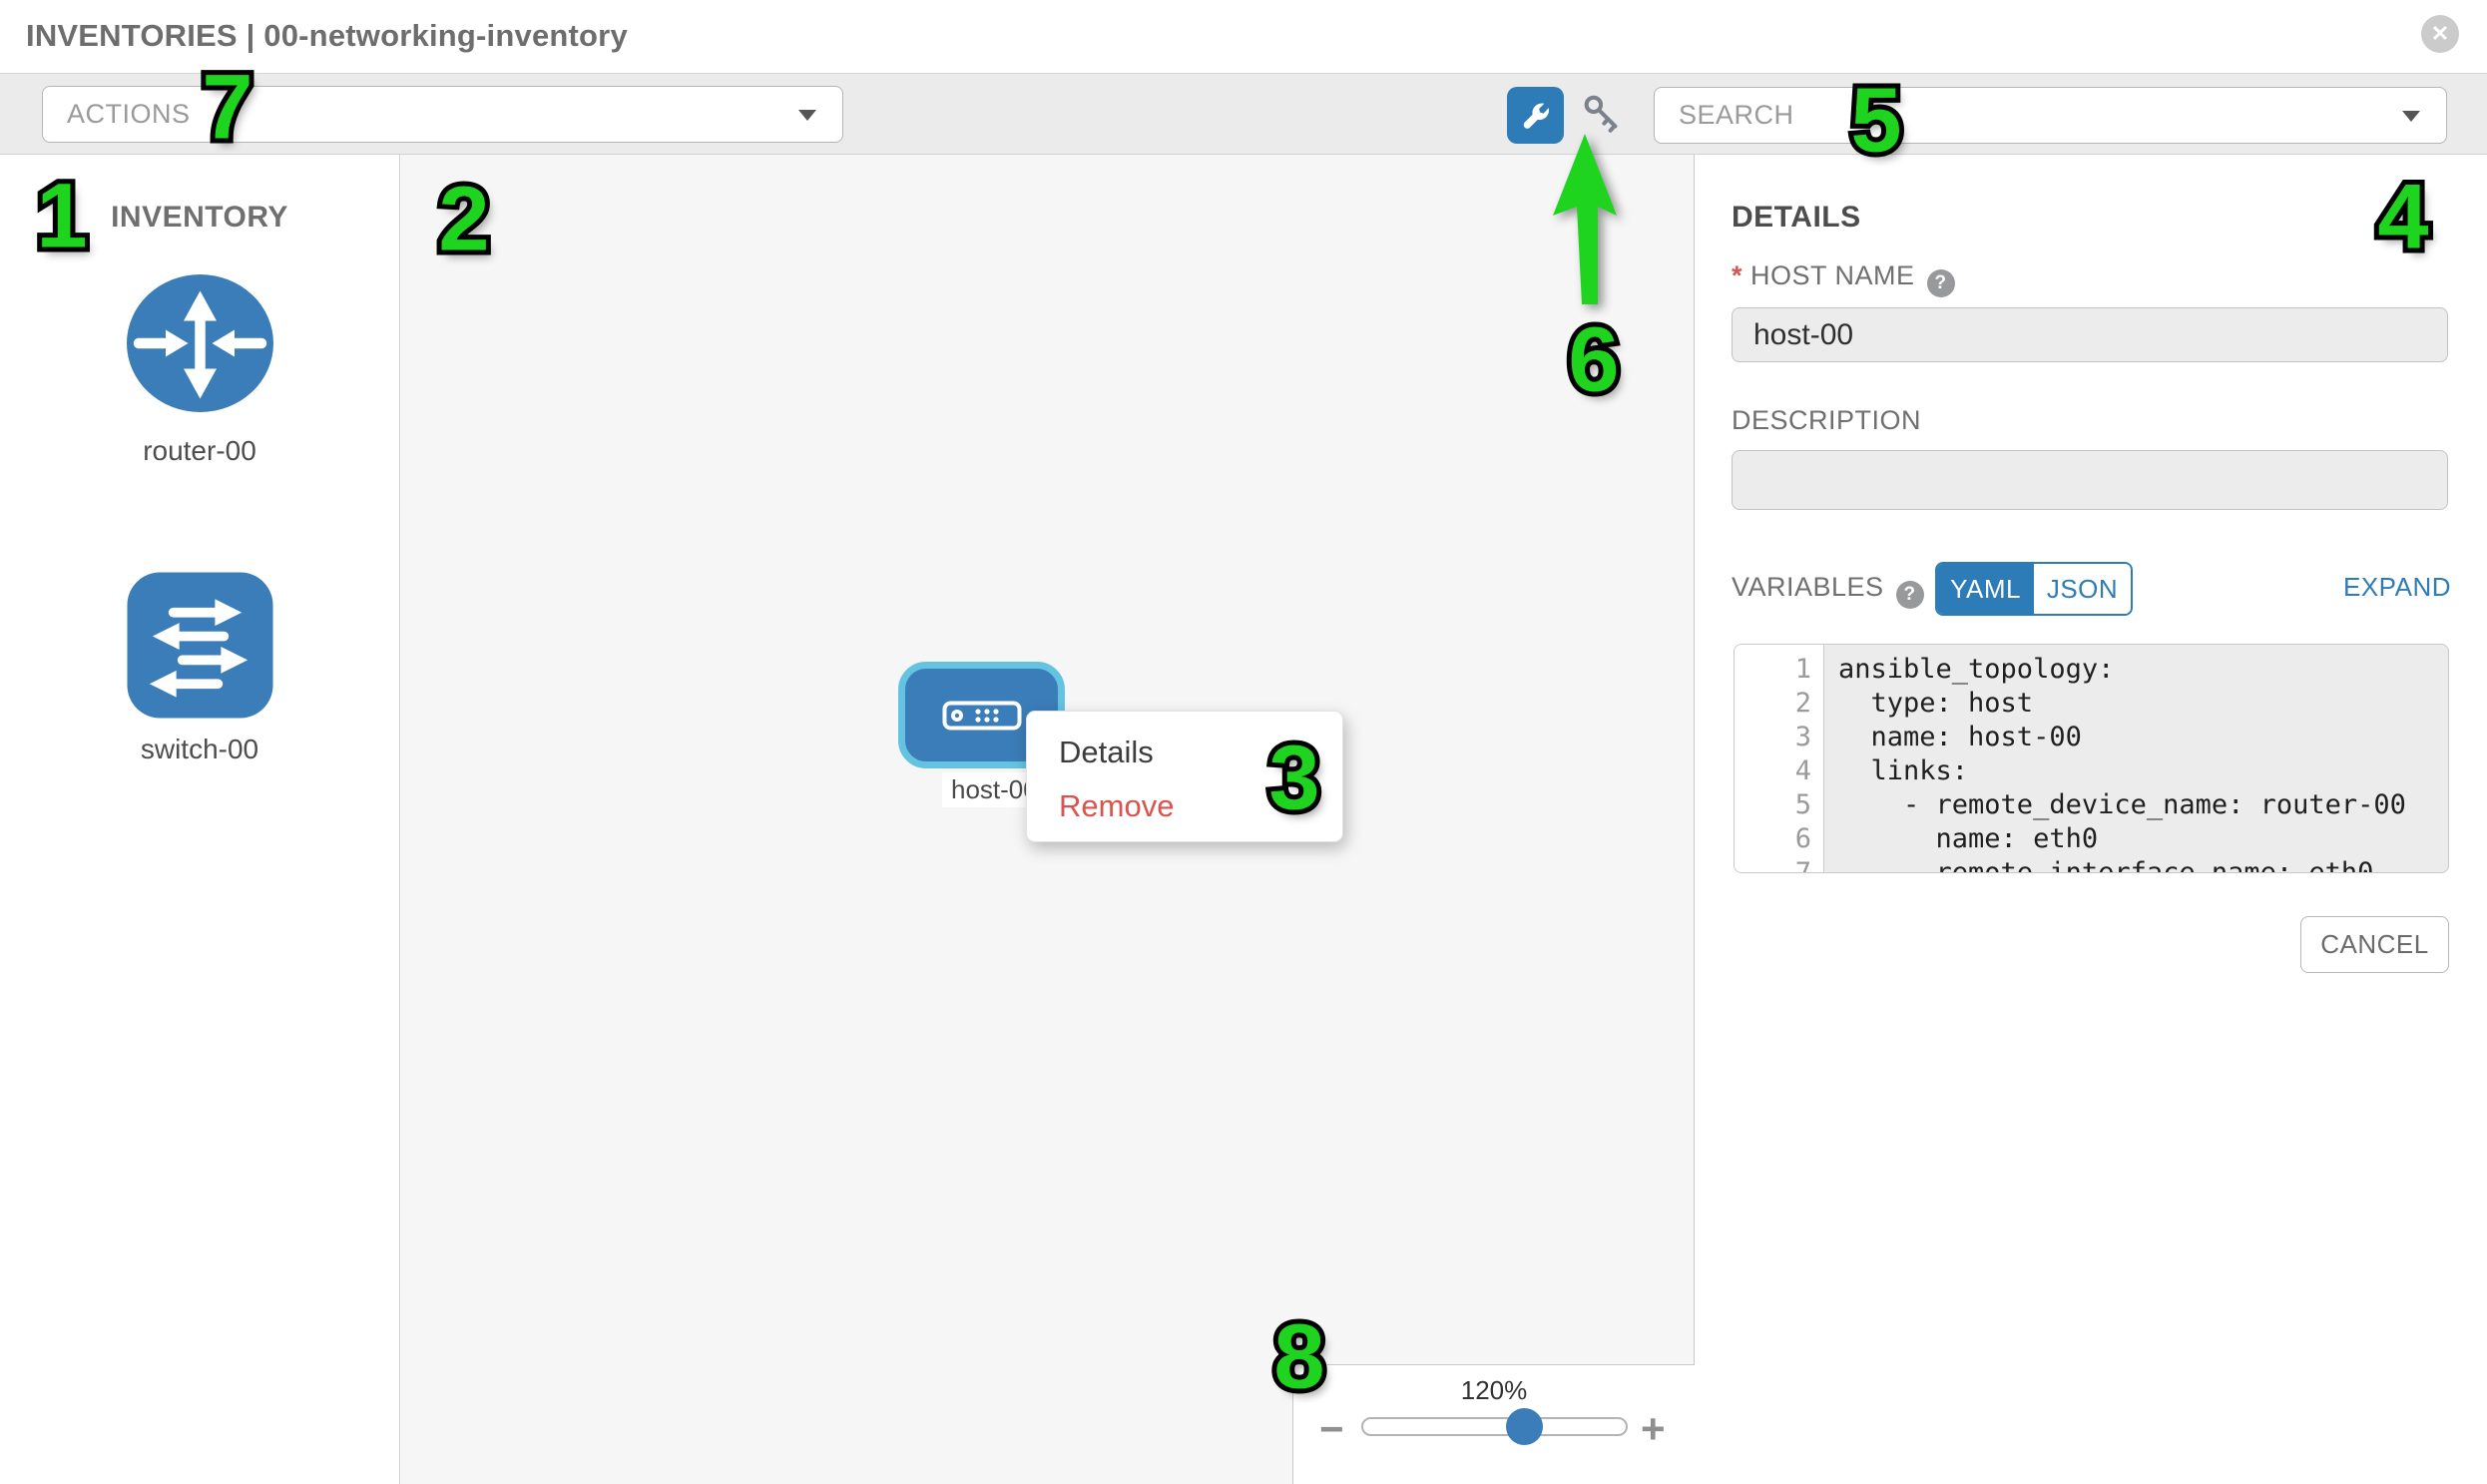  What do you see at coordinates (199, 450) in the screenshot?
I see `device-label: router-00` at bounding box center [199, 450].